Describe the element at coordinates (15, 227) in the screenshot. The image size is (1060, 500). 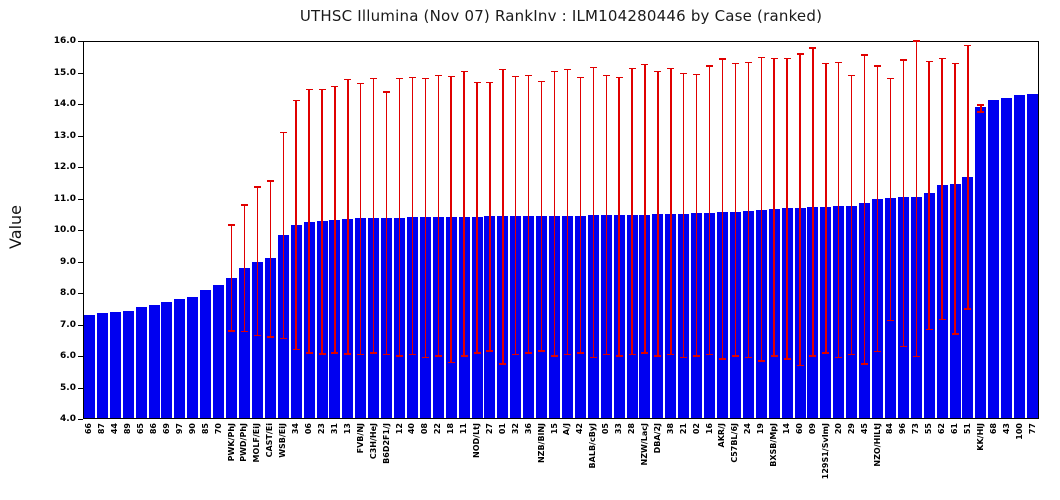
I see `y-axis-label: Value` at that location.